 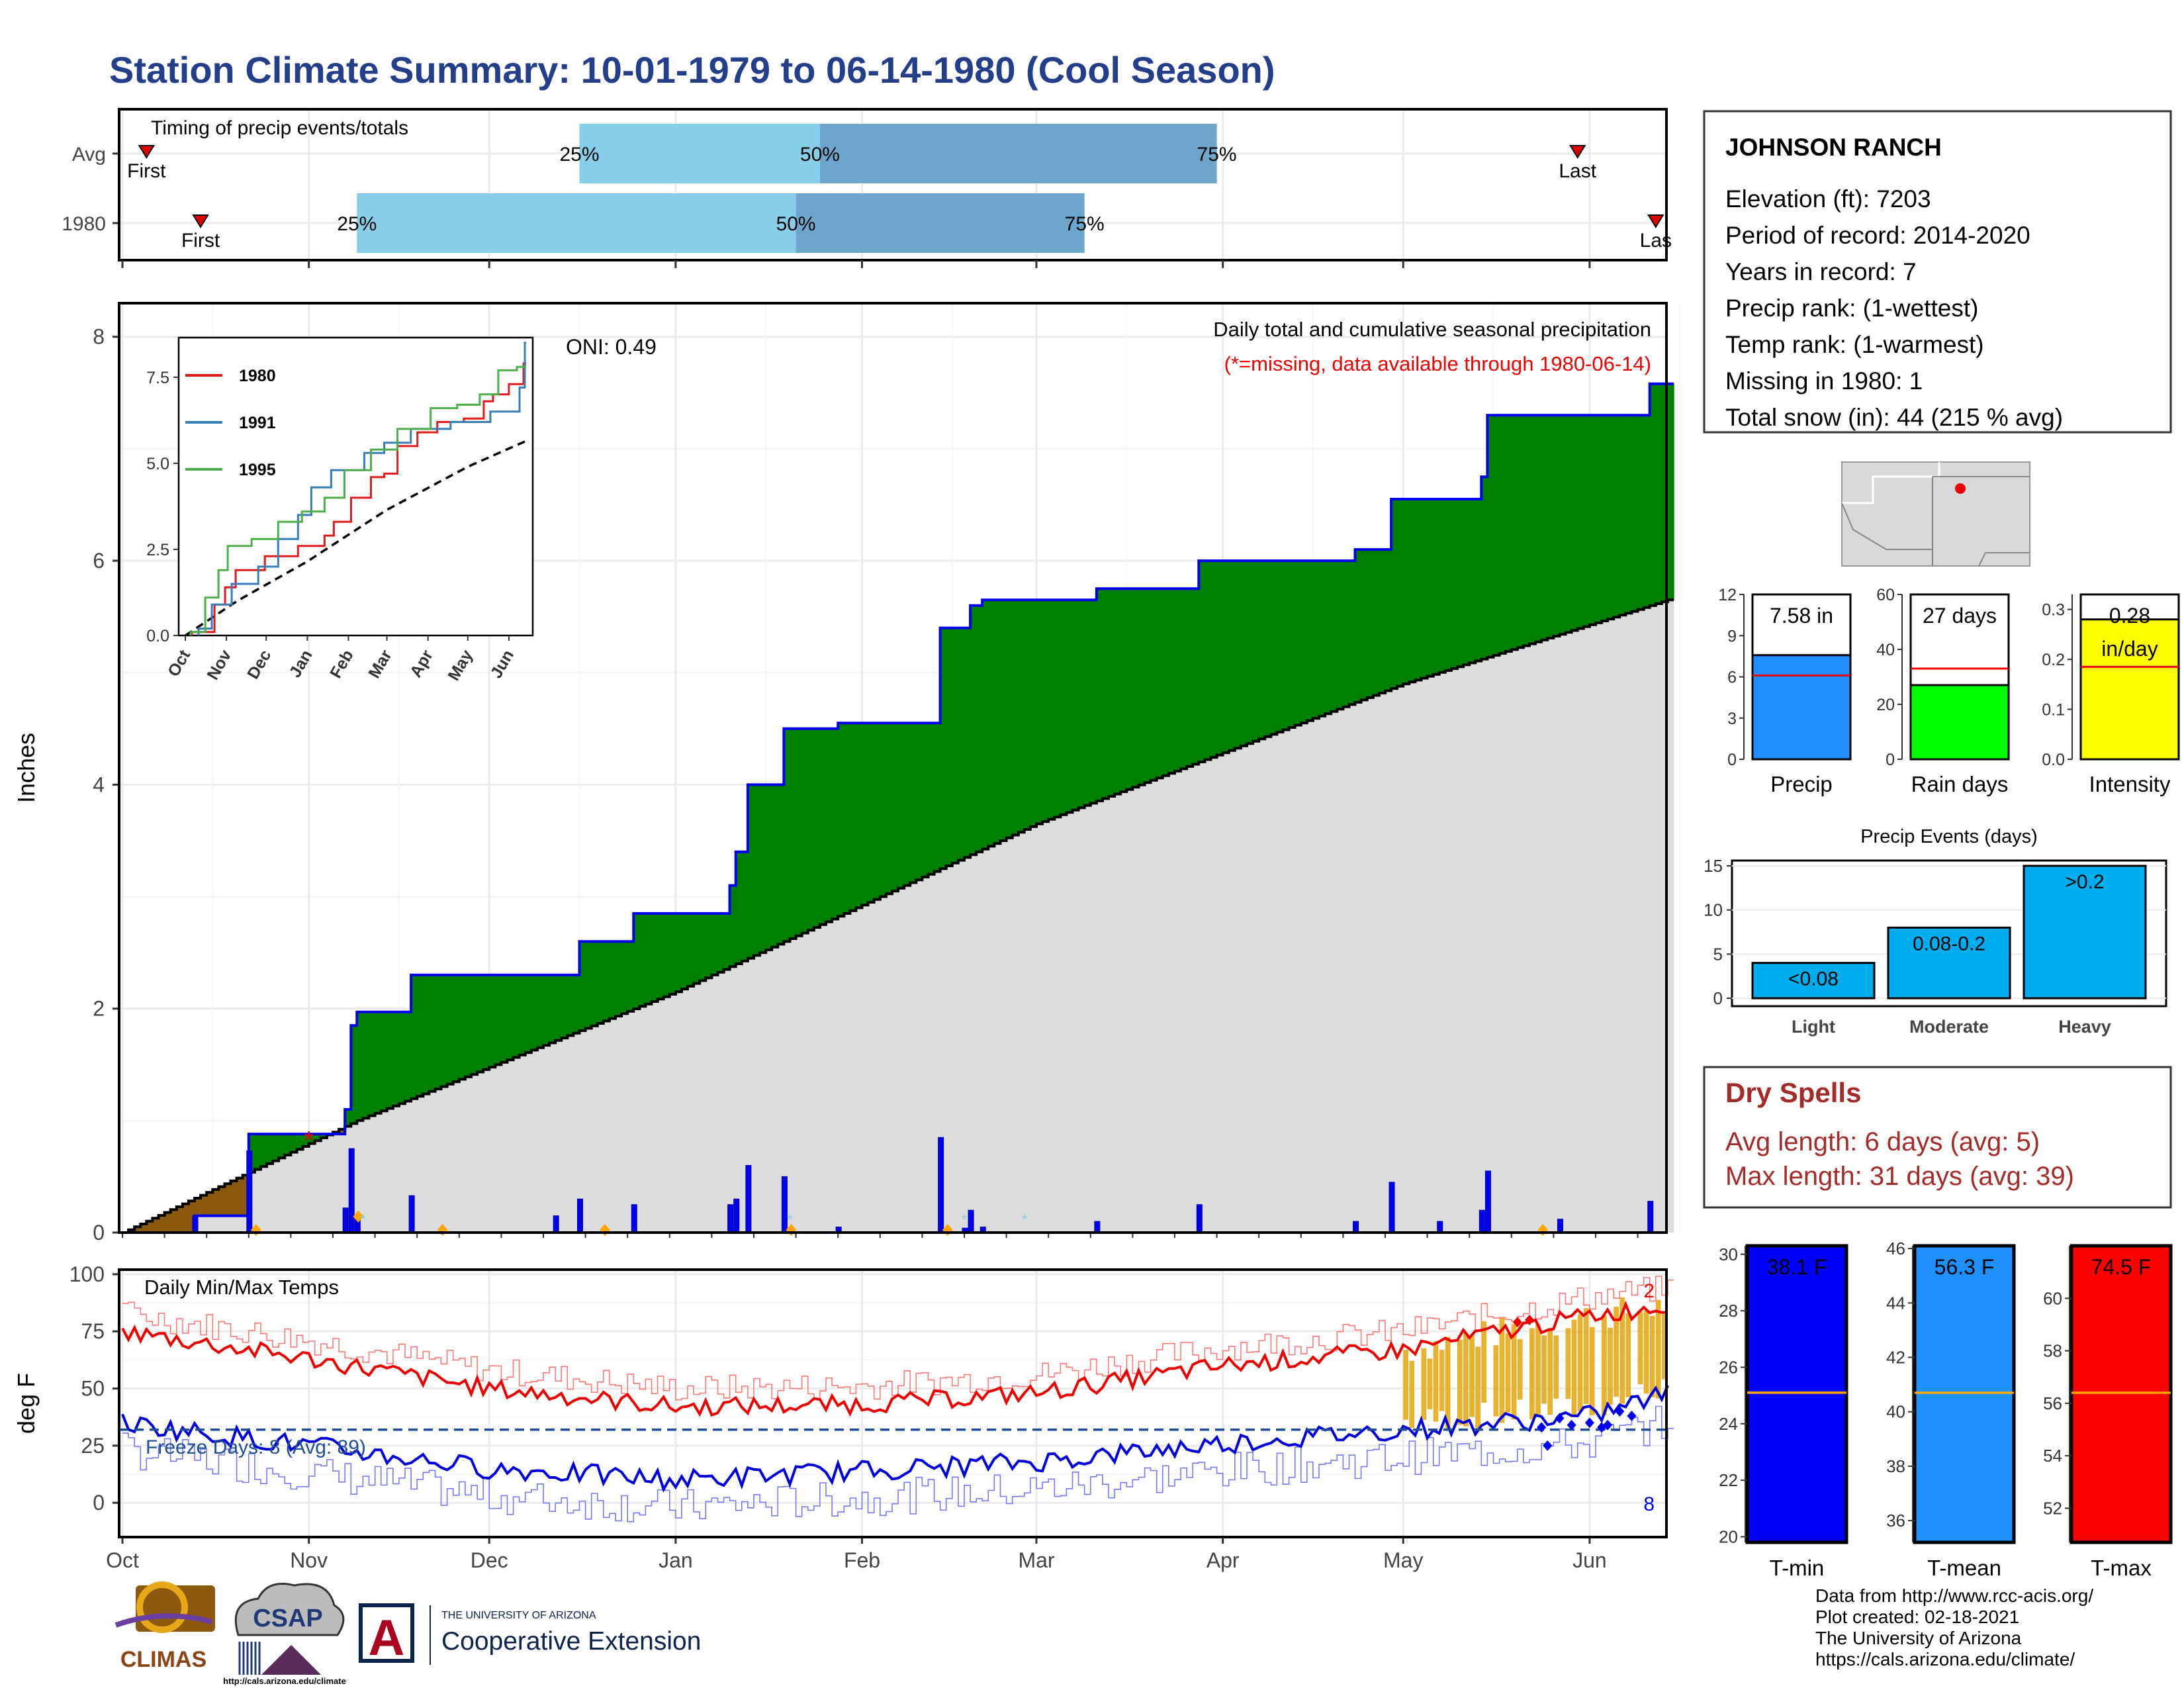 What do you see at coordinates (1718, 998) in the screenshot?
I see `events-y-tick-label: 0` at bounding box center [1718, 998].